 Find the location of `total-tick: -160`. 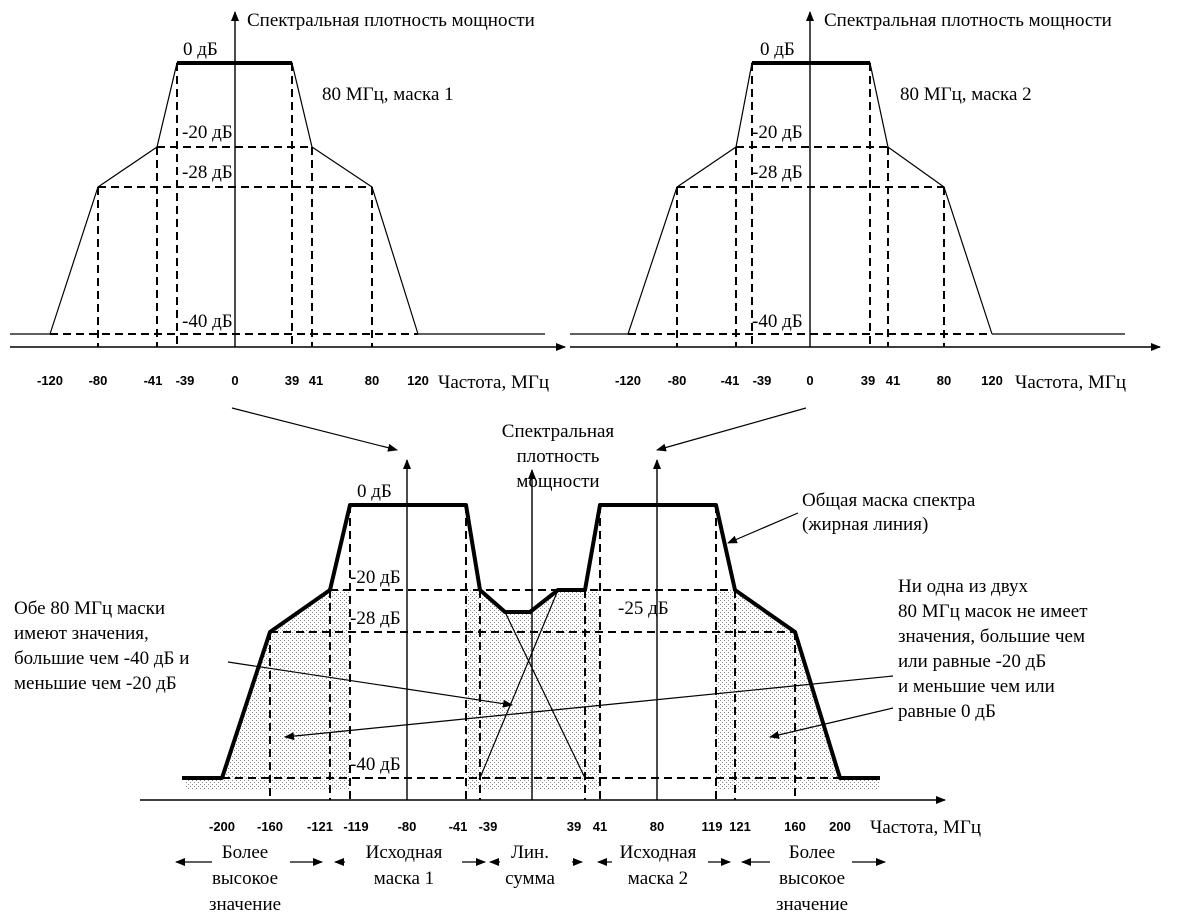

total-tick: -160 is located at coordinates (270, 826).